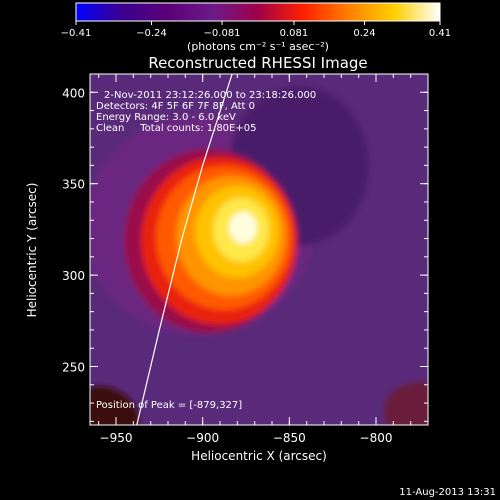 The image size is (500, 500). Describe the element at coordinates (258, 46) in the screenshot. I see `colorbar-units: (photons cm⁻² s⁻¹ asec⁻²)` at that location.